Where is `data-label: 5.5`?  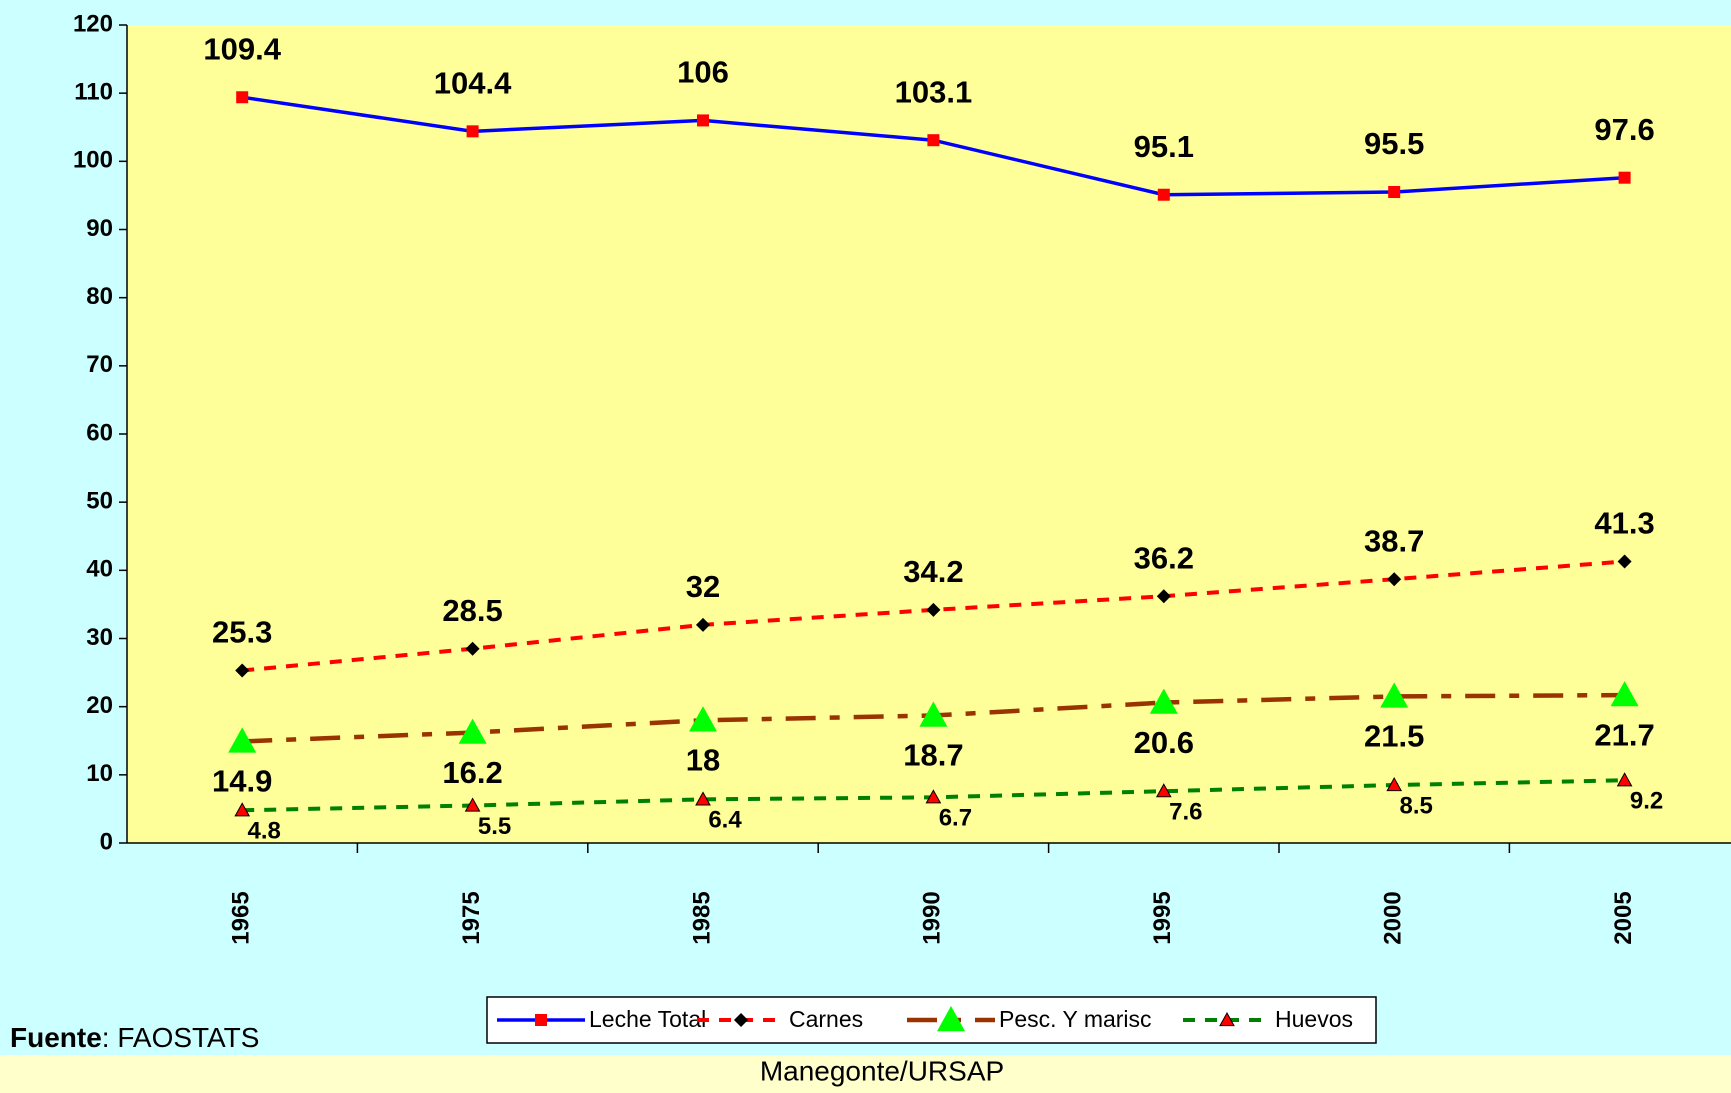
data-label: 5.5 is located at coordinates (494, 826).